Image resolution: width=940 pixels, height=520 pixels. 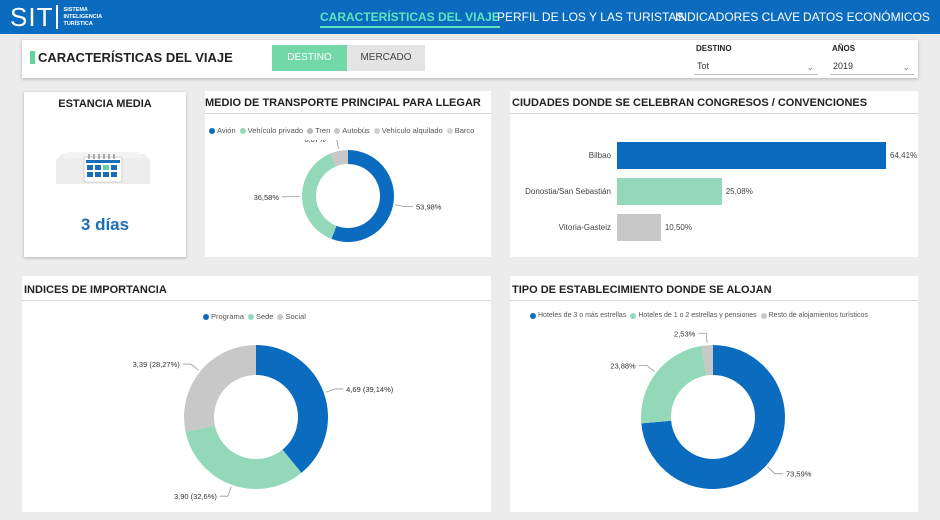 What do you see at coordinates (623, 365) in the screenshot?
I see `lodging-data-label: 23,88%` at bounding box center [623, 365].